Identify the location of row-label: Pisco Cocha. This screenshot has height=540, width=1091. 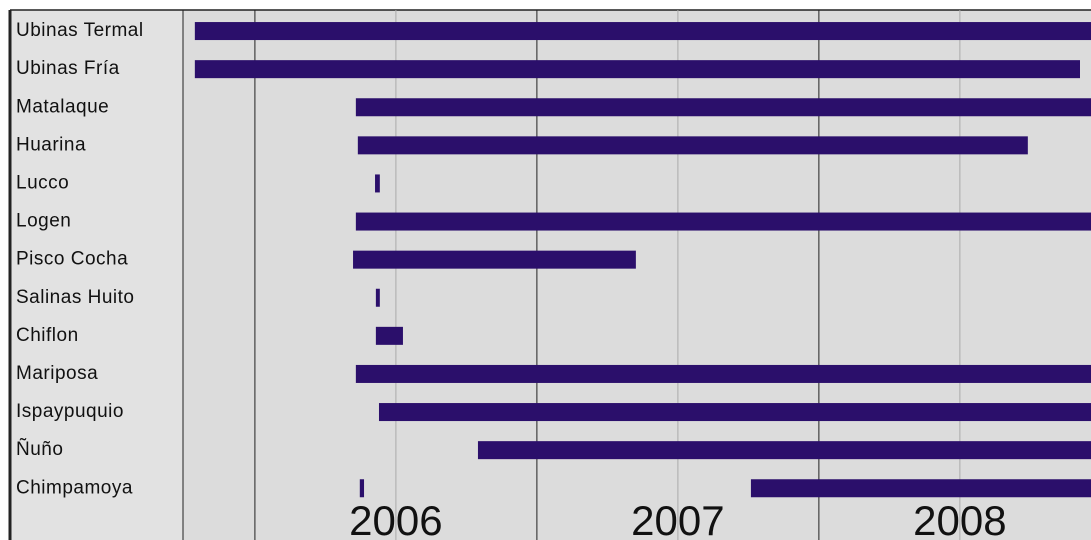
(72, 259).